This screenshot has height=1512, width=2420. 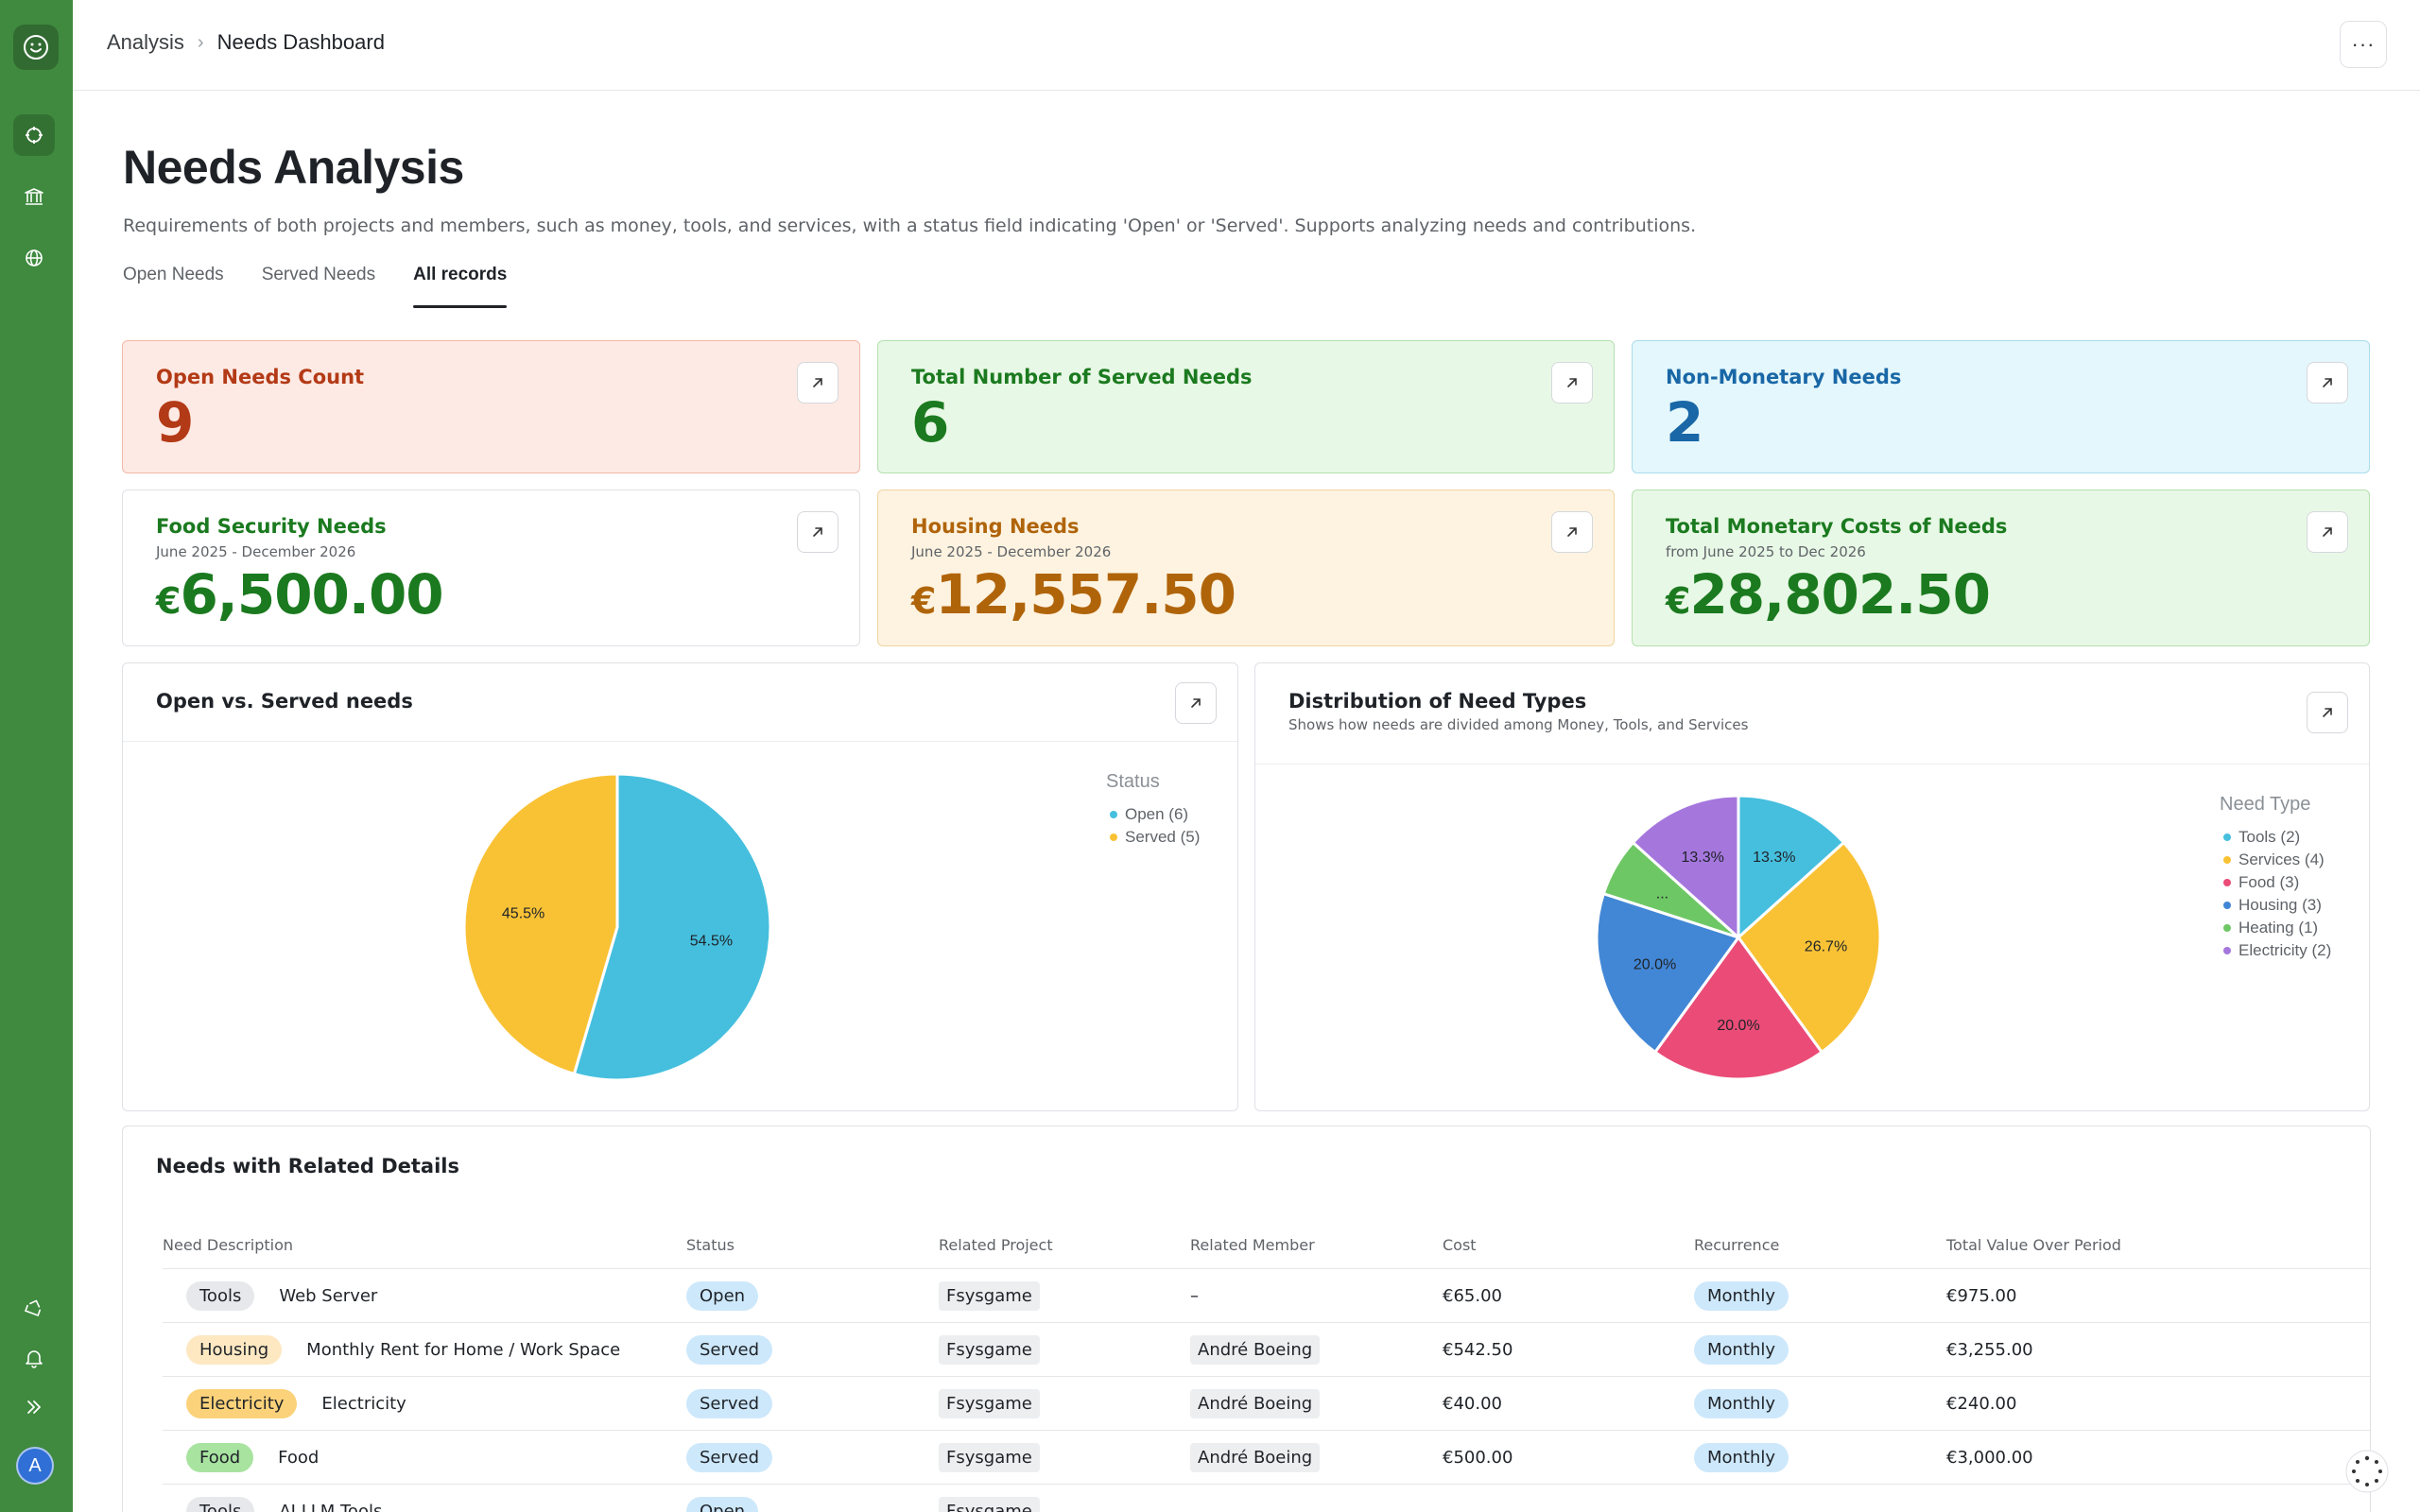 What do you see at coordinates (1981, 1296) in the screenshot?
I see `total-cell: €975.00` at bounding box center [1981, 1296].